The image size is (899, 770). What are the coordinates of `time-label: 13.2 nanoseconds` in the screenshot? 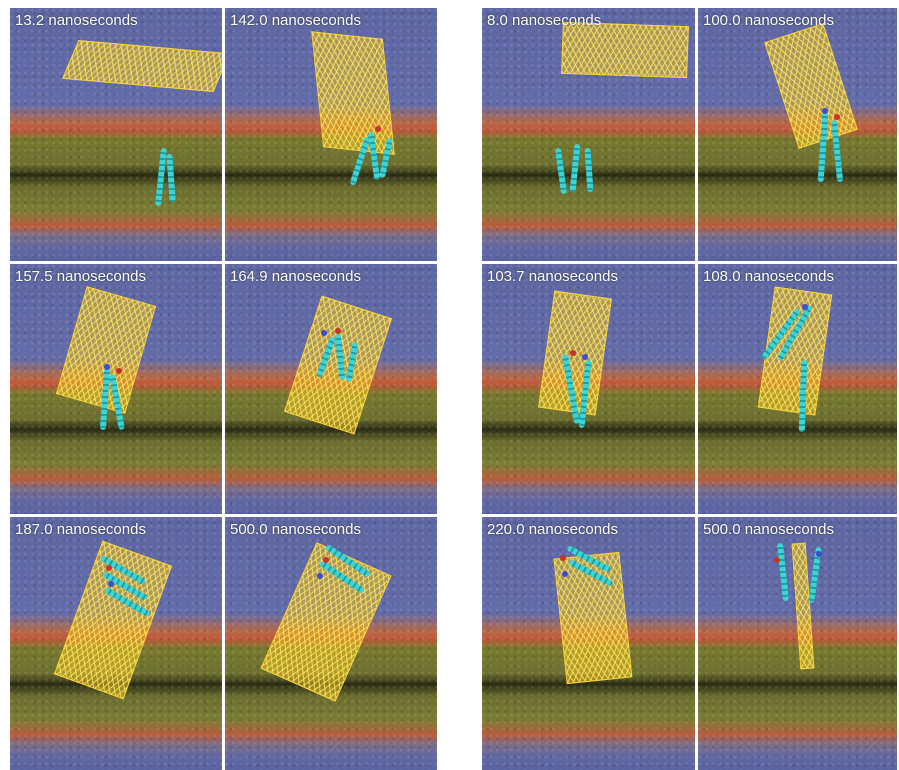 It's located at (76, 20).